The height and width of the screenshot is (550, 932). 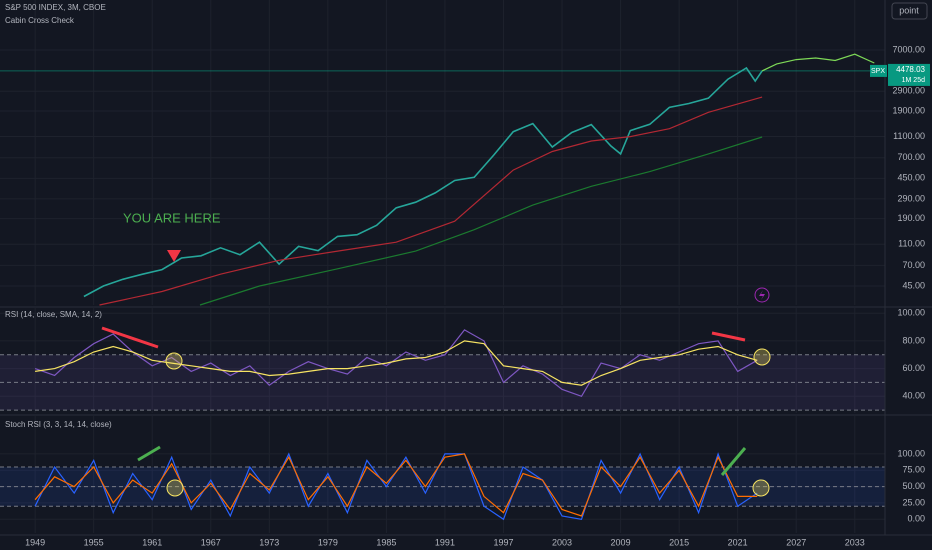 What do you see at coordinates (913, 368) in the screenshot?
I see `y-tick-label: 60.00` at bounding box center [913, 368].